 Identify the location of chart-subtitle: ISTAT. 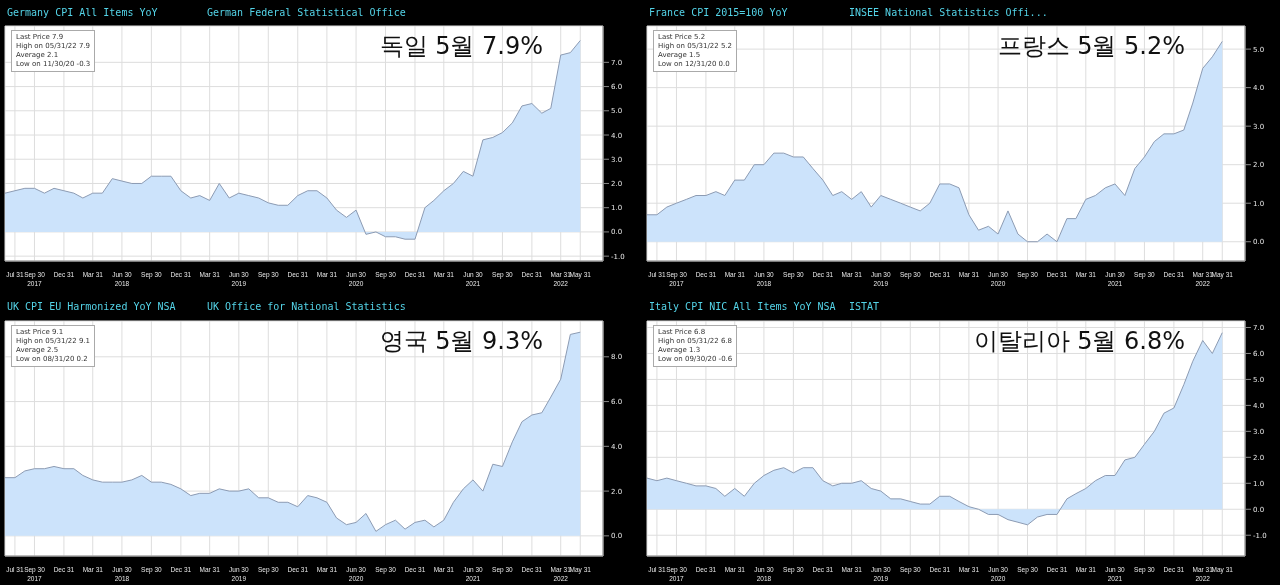
(864, 306).